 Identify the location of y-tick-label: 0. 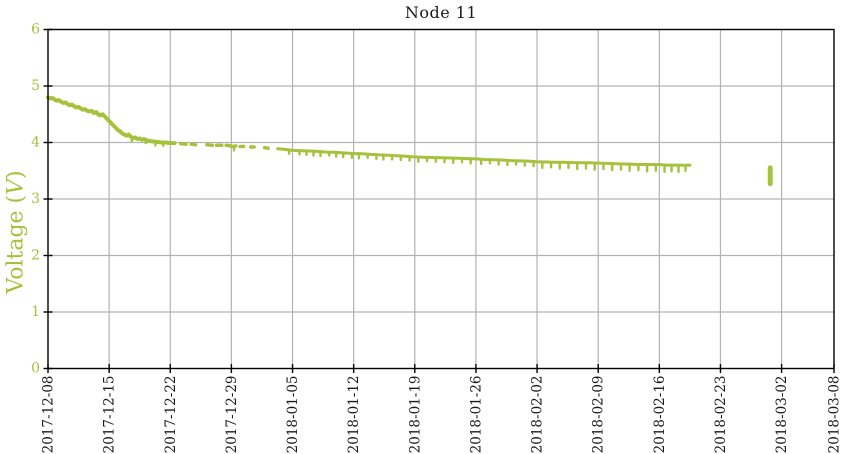
(35, 369).